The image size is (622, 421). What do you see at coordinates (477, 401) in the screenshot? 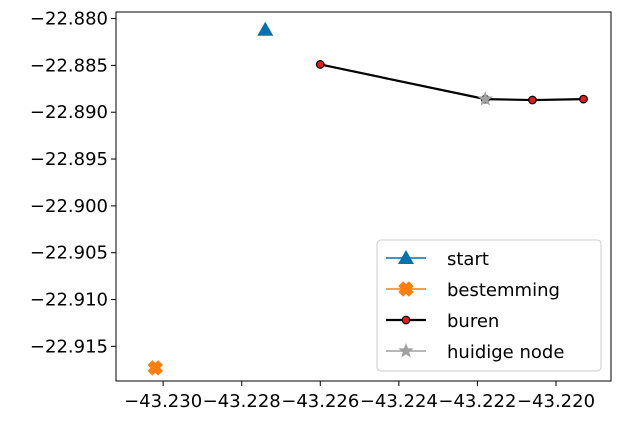
I see `x-tick-label-4: −43.222` at bounding box center [477, 401].